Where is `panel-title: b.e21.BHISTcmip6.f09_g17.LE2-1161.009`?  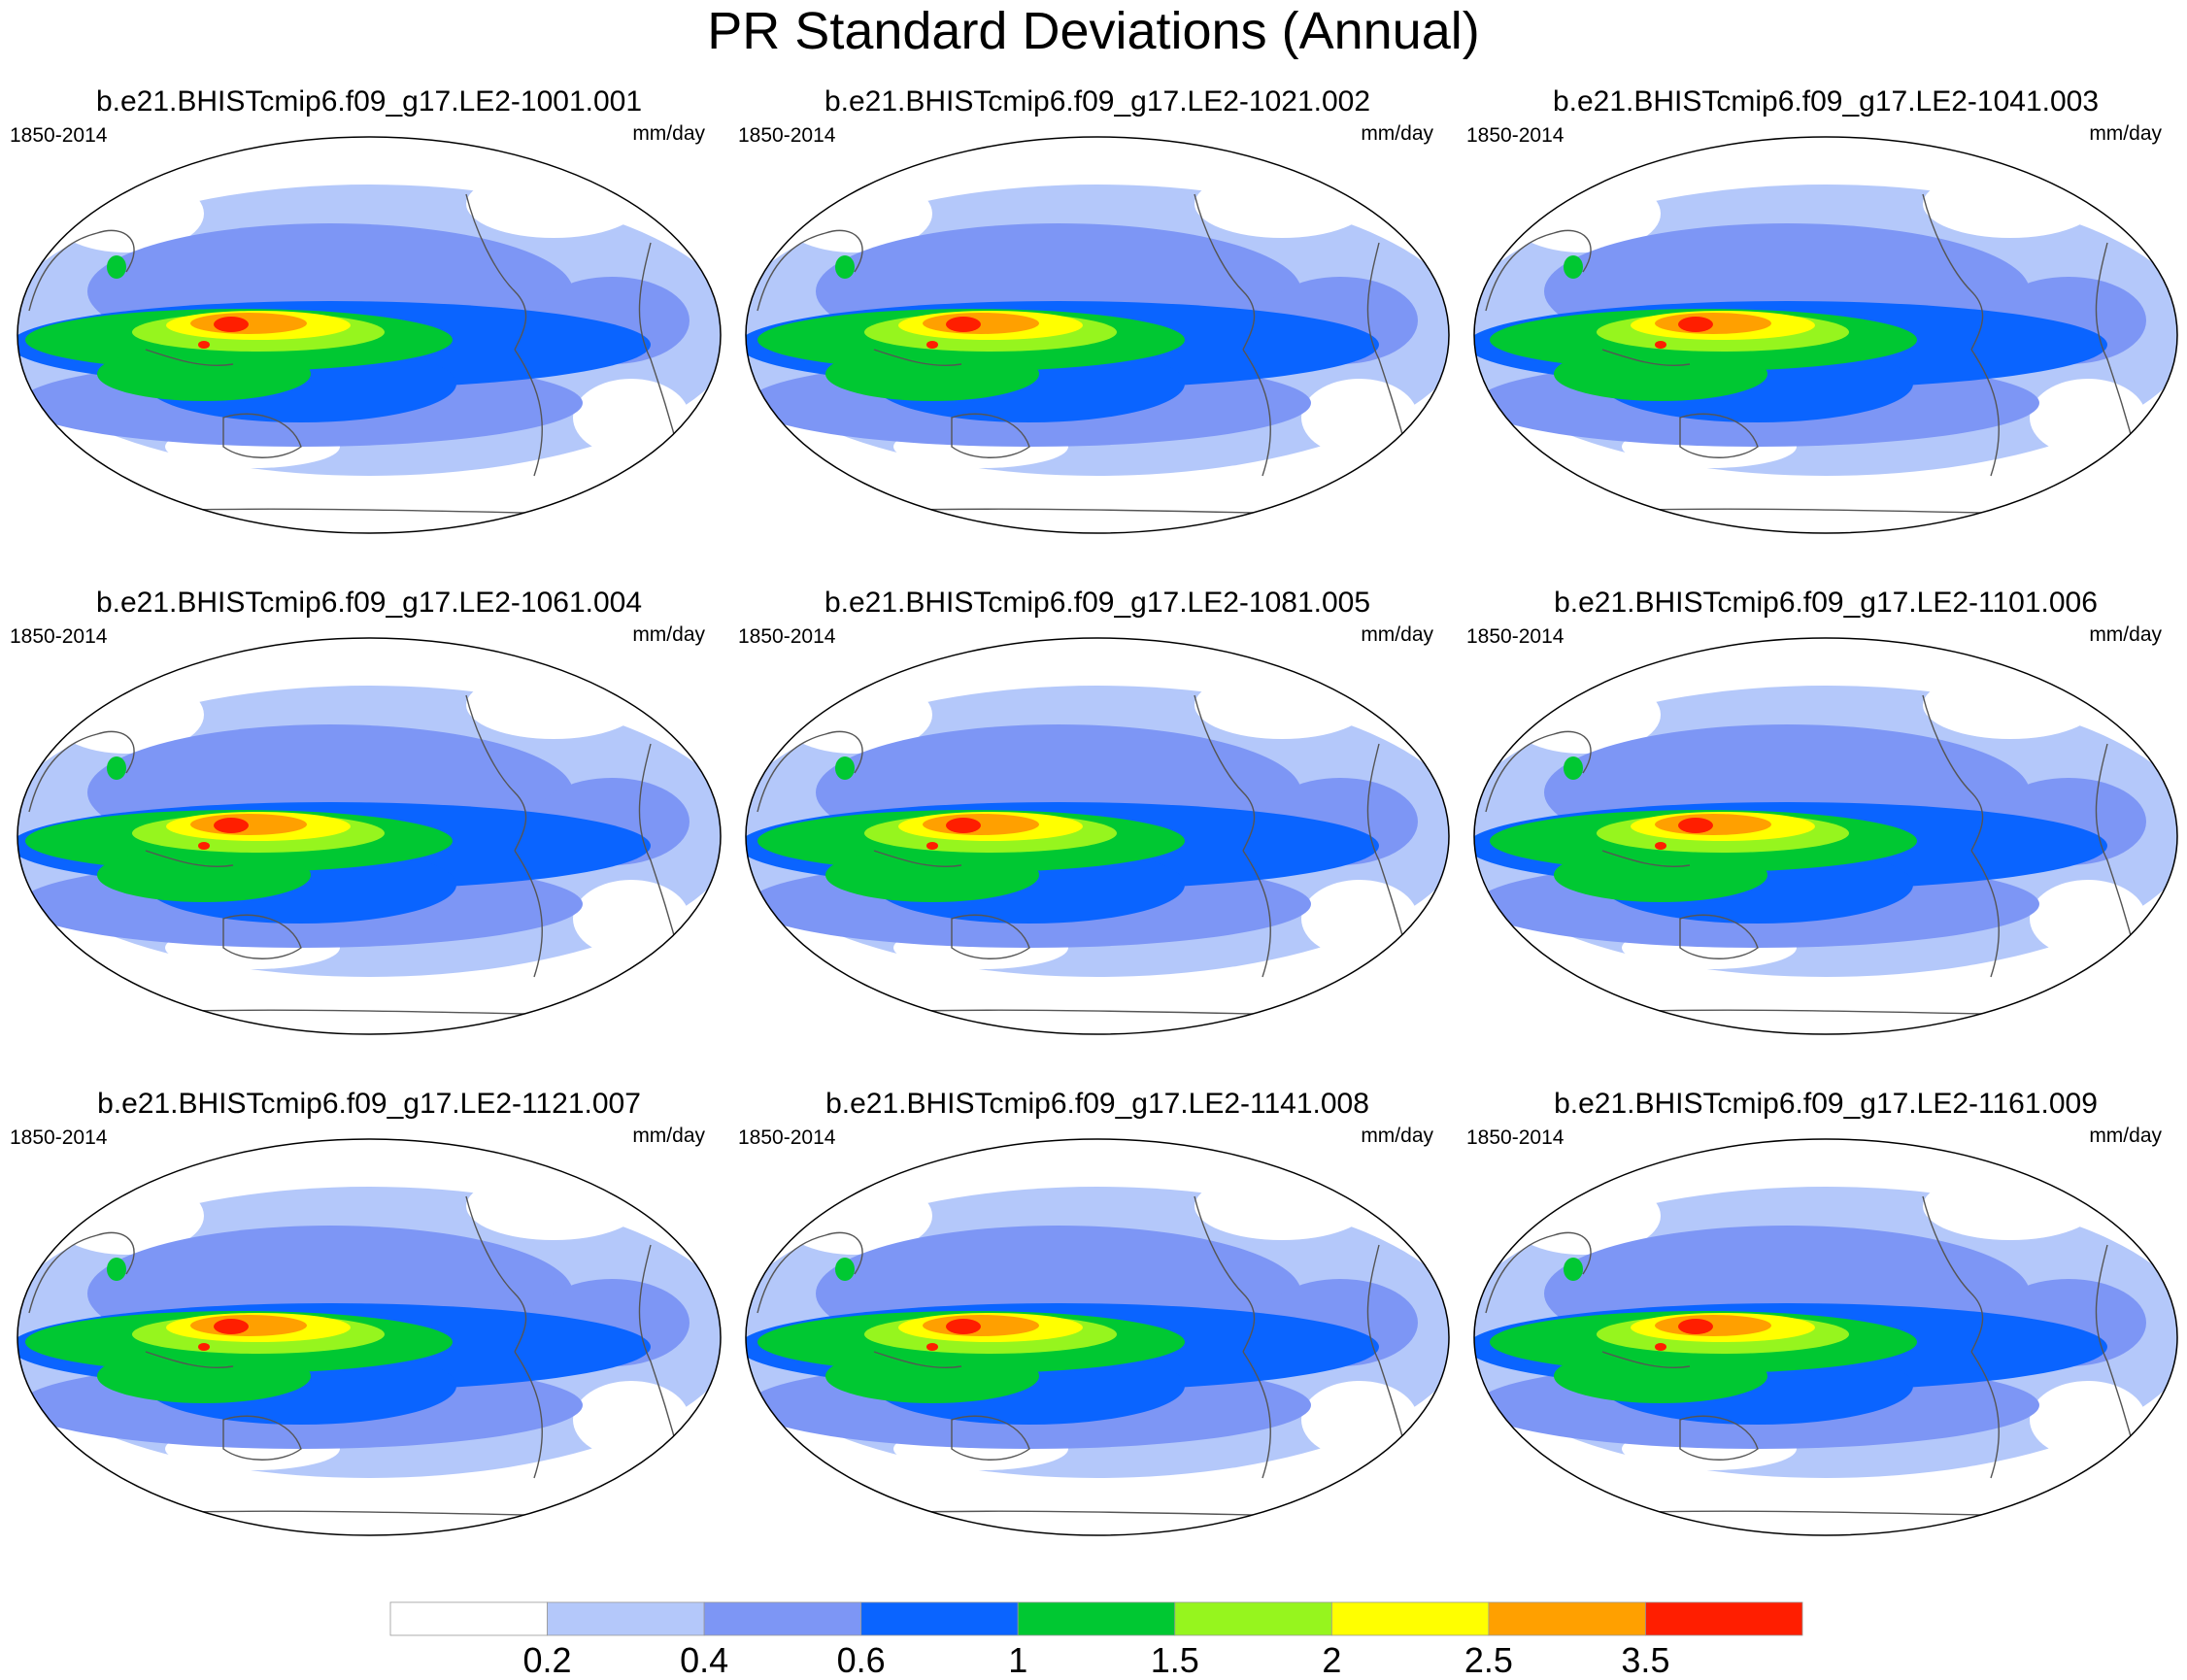
panel-title: b.e21.BHISTcmip6.f09_g17.LE2-1161.009 is located at coordinates (1826, 1104).